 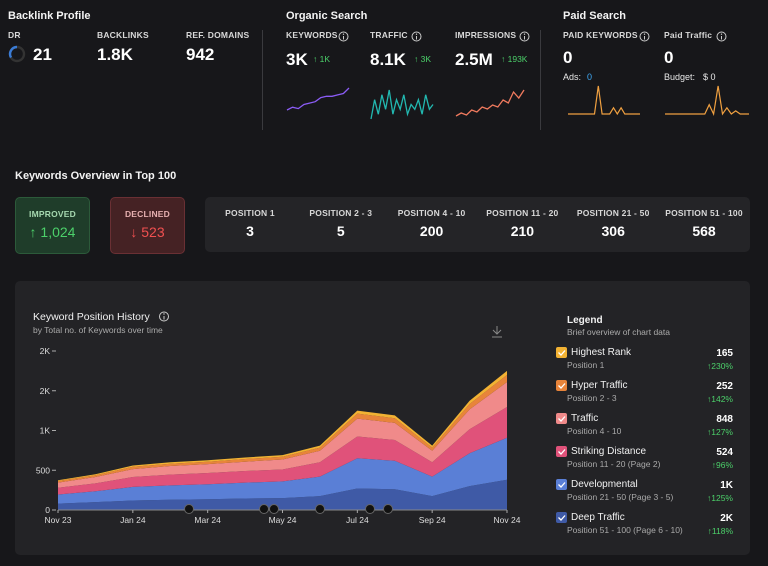 I want to click on section-title: Keywords Overview in Top 100, so click(x=96, y=176).